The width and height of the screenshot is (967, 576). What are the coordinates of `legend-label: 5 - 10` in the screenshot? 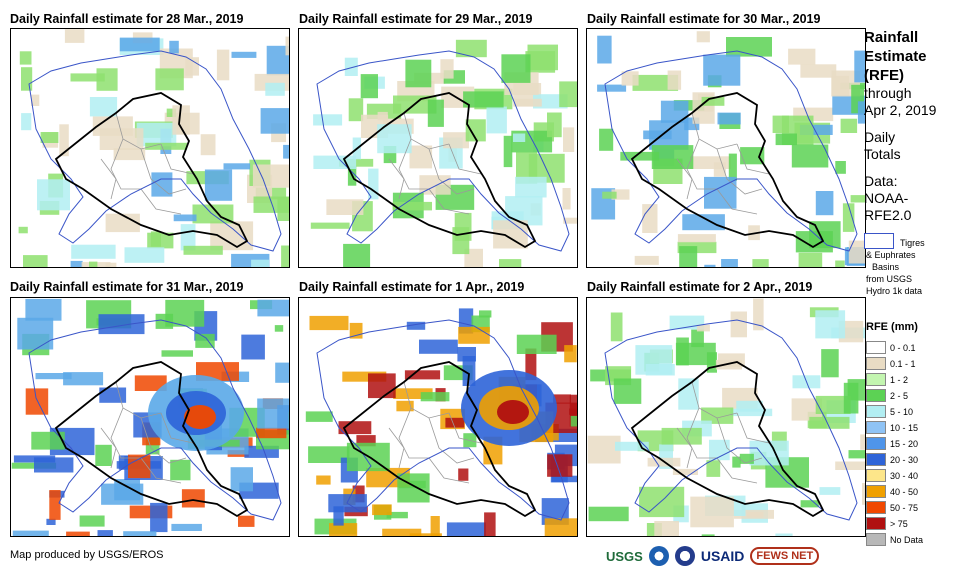 It's located at (902, 412).